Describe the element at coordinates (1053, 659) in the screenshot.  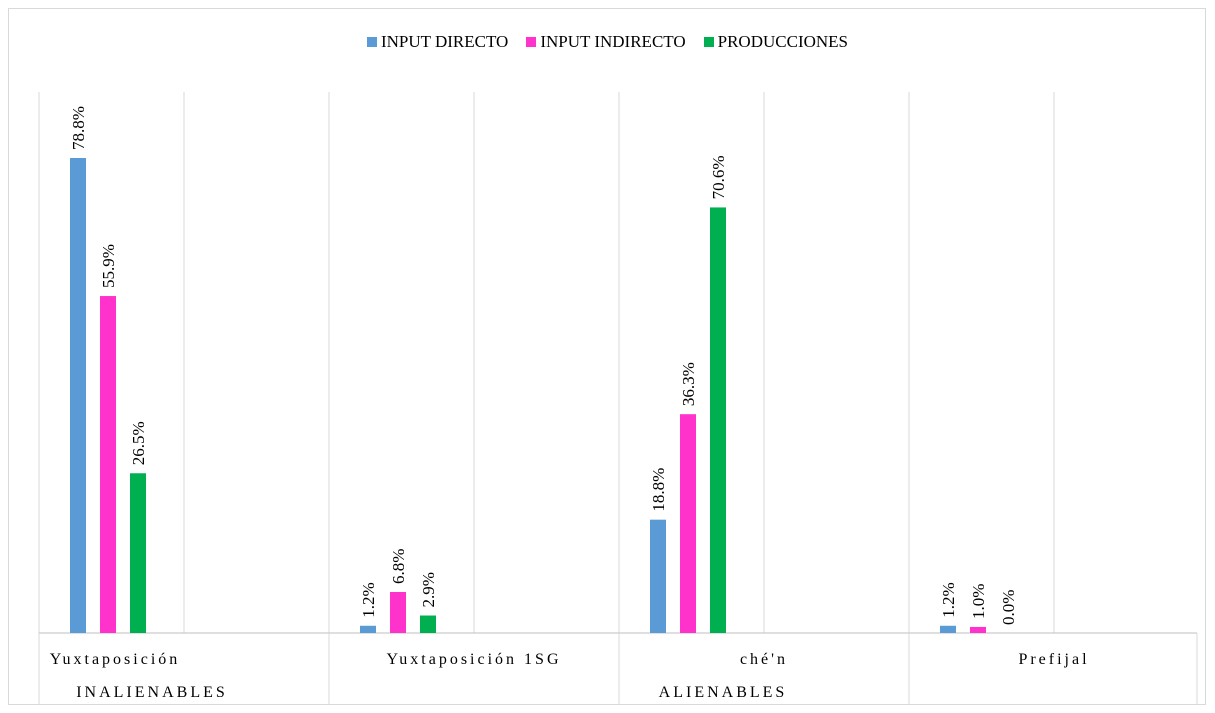
I see `category-label: Prefijal` at that location.